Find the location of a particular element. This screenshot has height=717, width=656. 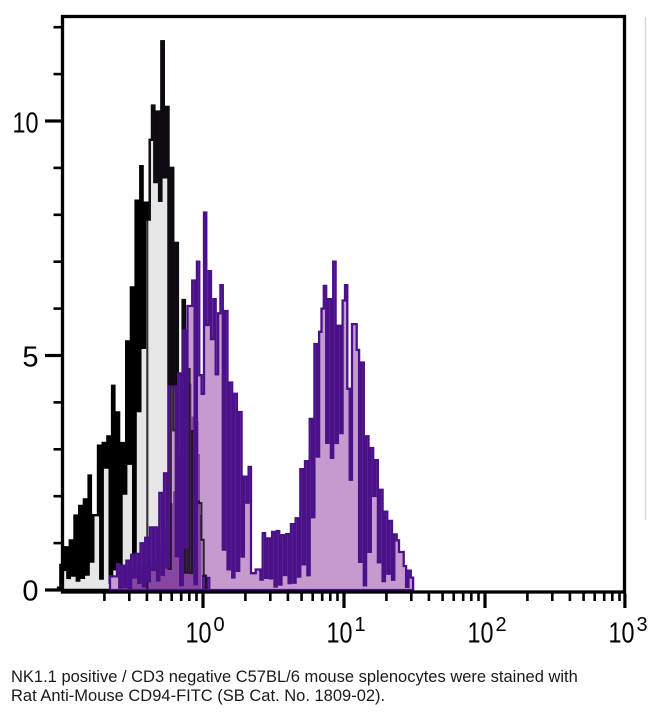

svg-text: 2 is located at coordinates (501, 625).